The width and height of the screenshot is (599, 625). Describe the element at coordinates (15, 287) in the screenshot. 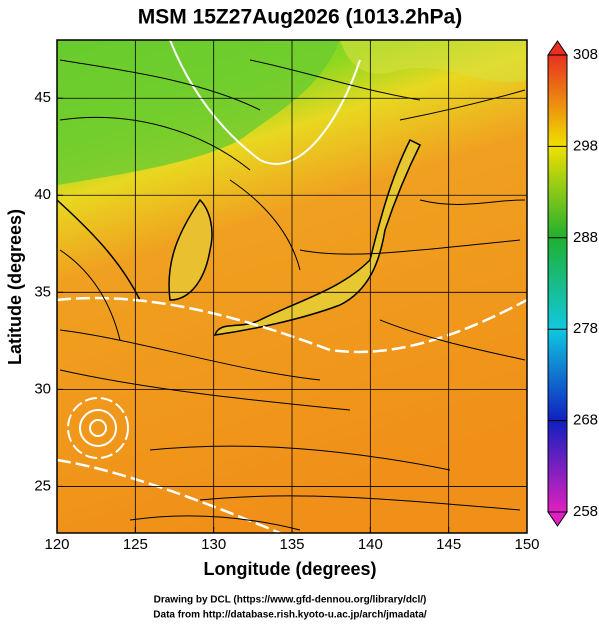

I see `y-axis-label: Latitude (degrees)` at that location.